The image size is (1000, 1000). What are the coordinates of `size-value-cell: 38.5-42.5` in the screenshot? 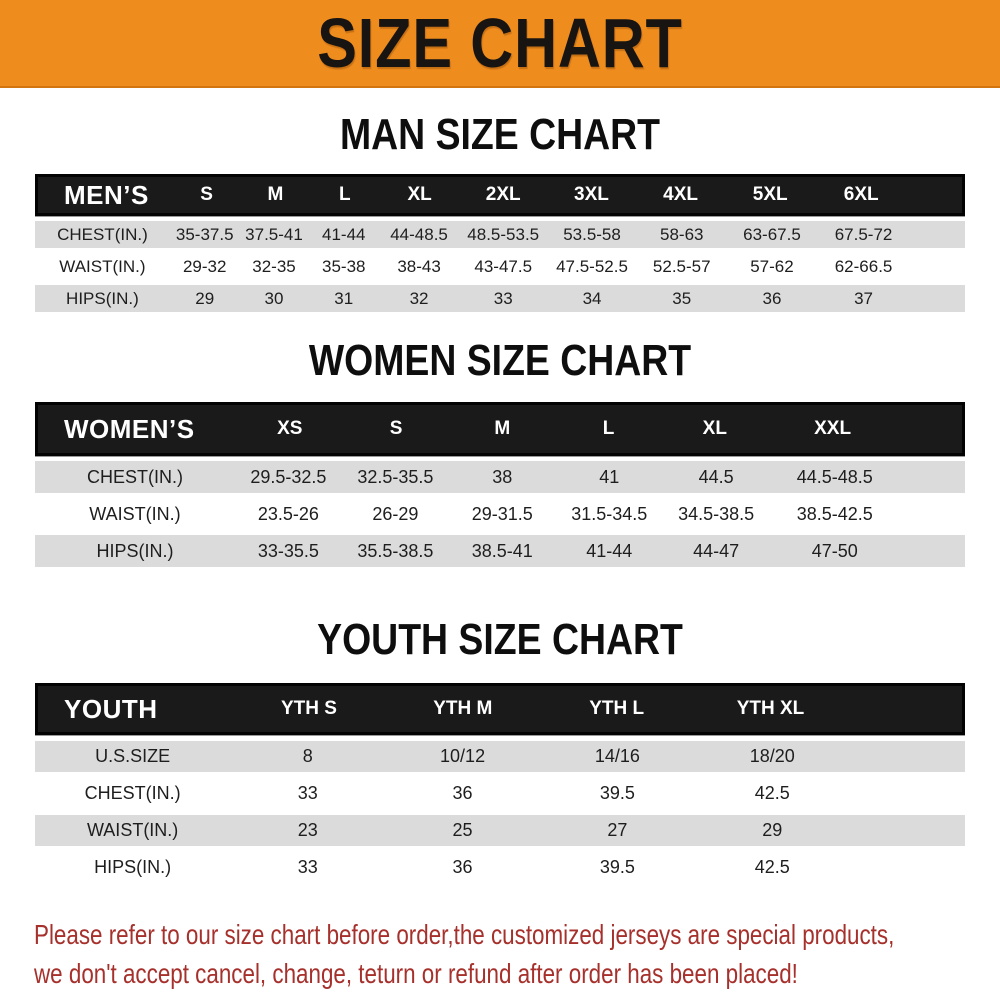 It's located at (834, 513).